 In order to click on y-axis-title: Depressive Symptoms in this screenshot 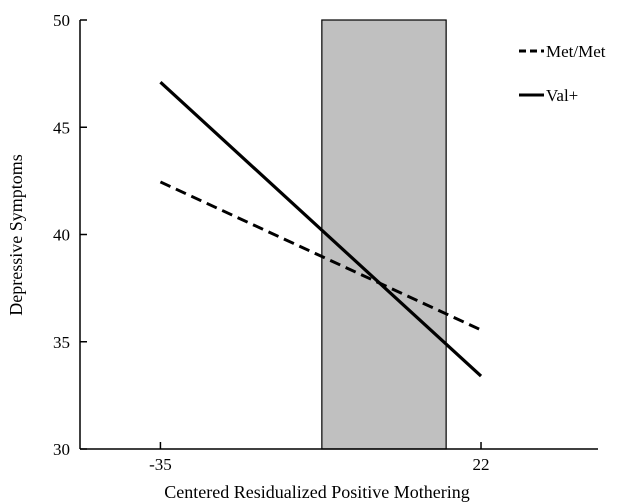, I will do `click(16, 235)`.